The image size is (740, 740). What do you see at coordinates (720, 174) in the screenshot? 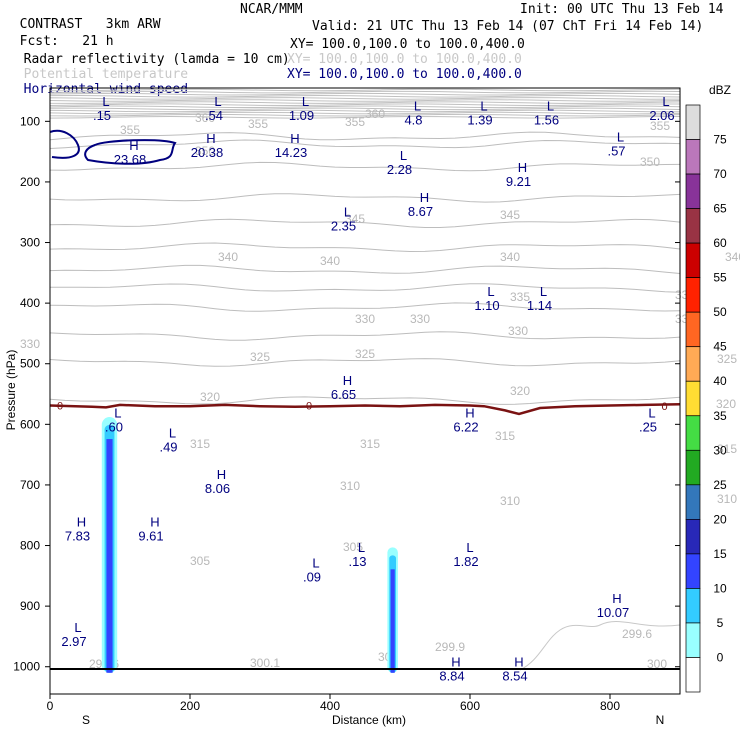
I see `colorbar-level-label: 70` at bounding box center [720, 174].